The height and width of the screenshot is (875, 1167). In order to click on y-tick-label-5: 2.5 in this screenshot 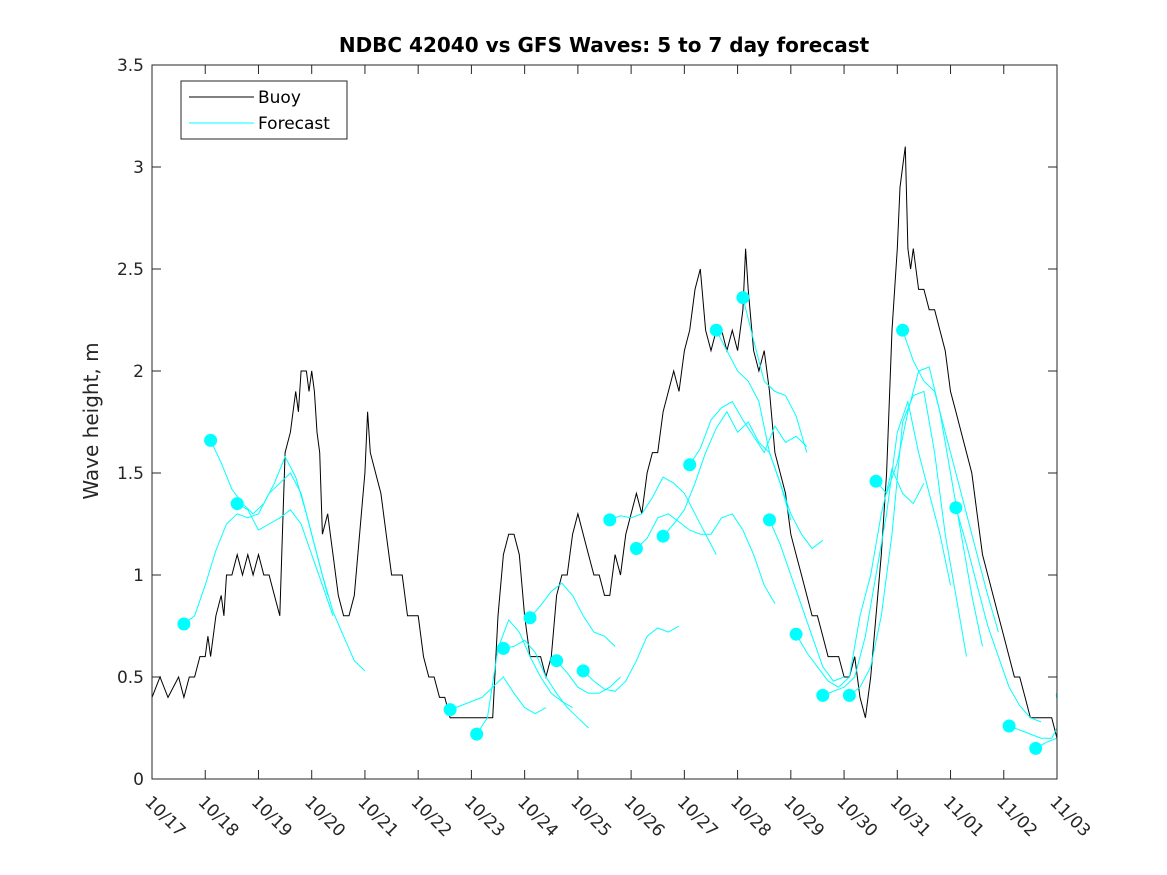, I will do `click(130, 270)`.